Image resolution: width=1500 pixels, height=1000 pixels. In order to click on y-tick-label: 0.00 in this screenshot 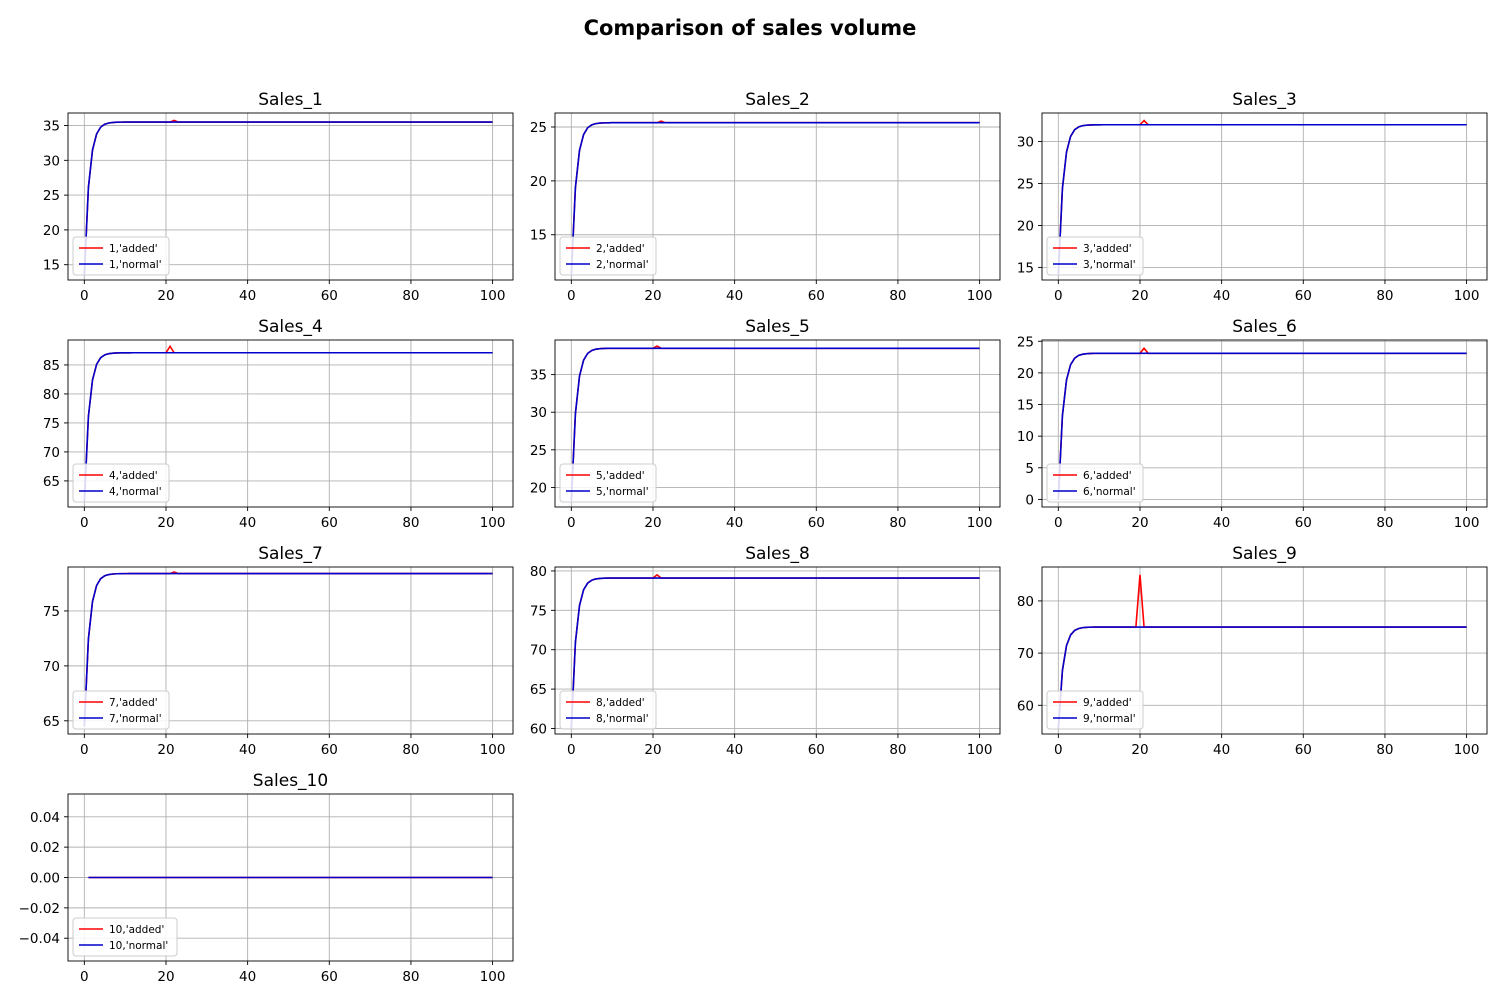, I will do `click(45, 879)`.